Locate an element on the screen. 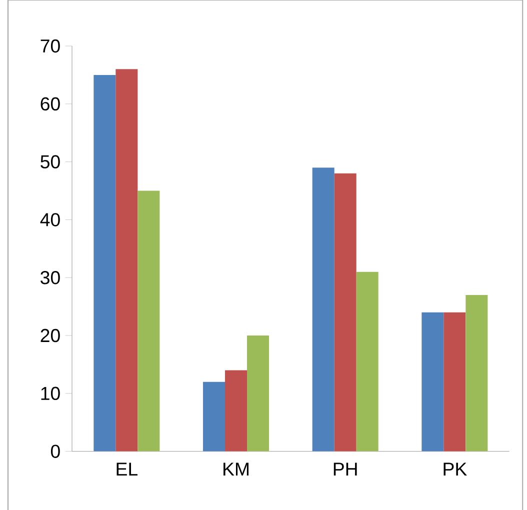  x-tick-label: PH is located at coordinates (345, 469).